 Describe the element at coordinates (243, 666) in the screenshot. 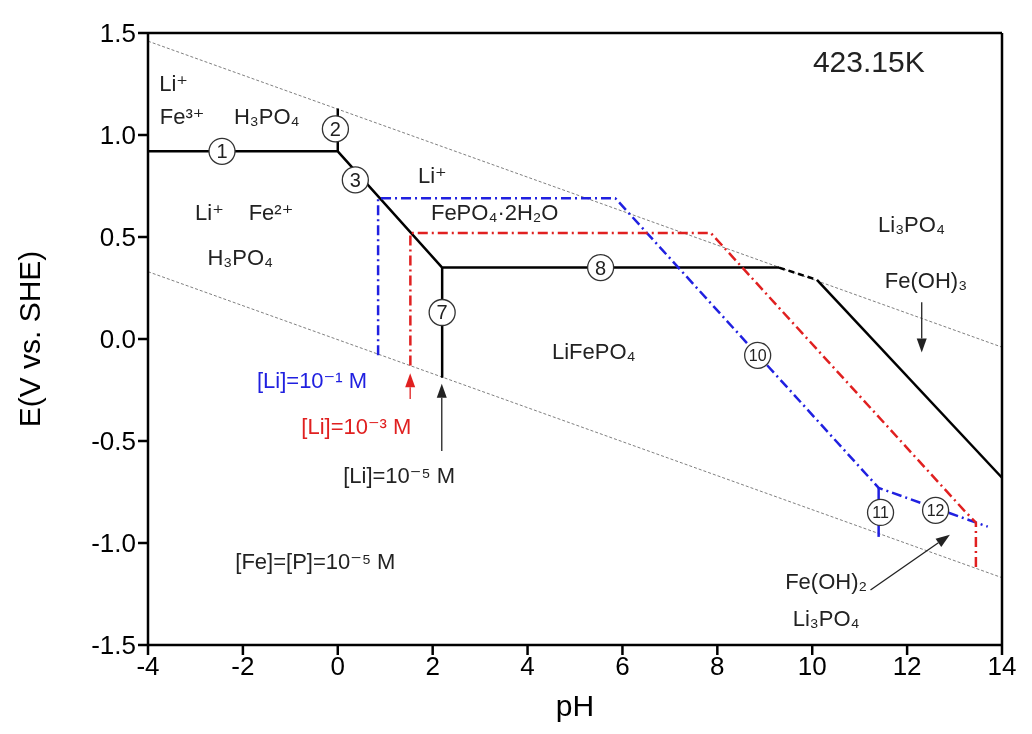

I see `x-tick-label: -2` at that location.